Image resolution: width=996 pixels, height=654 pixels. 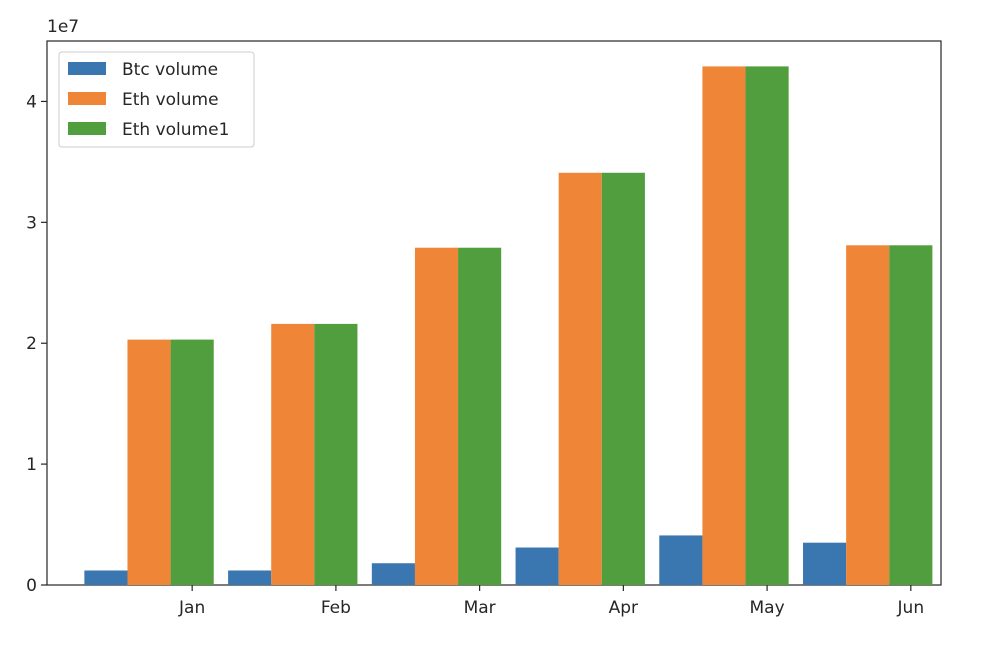 What do you see at coordinates (767, 608) in the screenshot?
I see `x-tick-label: May` at bounding box center [767, 608].